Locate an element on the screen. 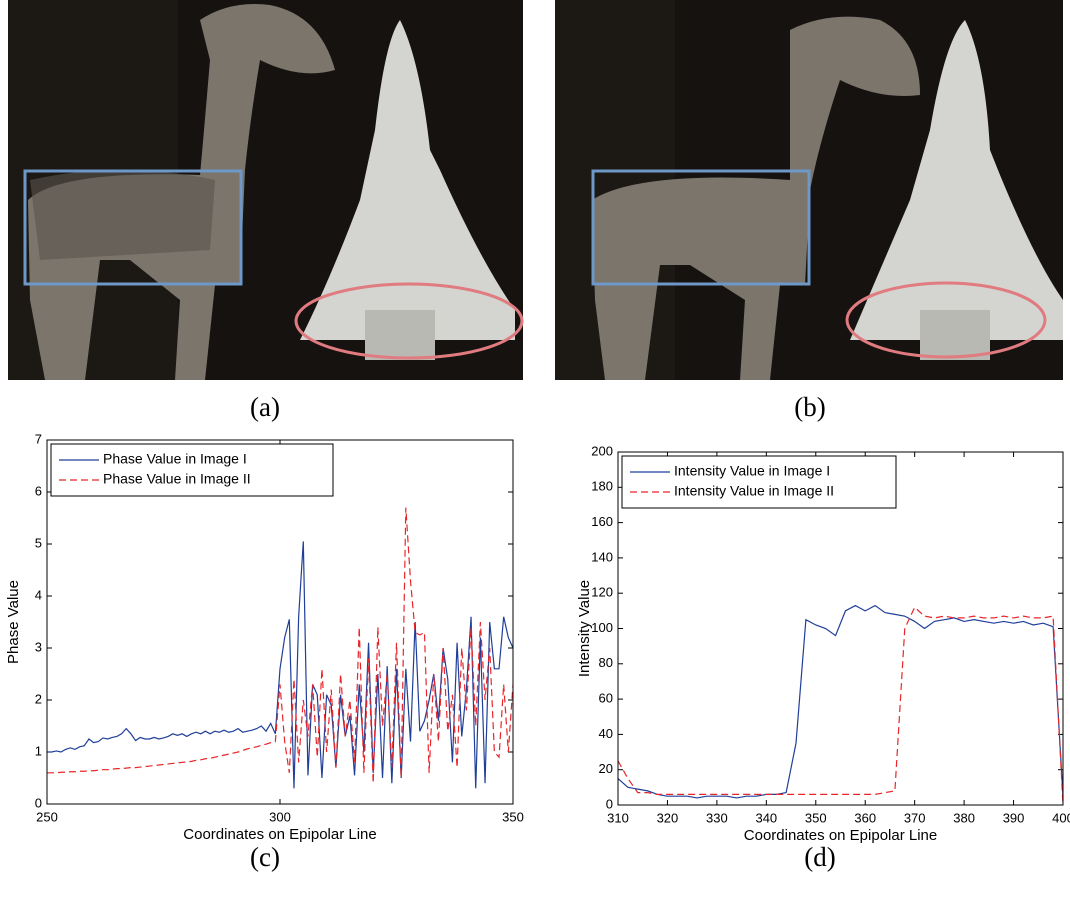  y-tick-label: 5 is located at coordinates (38, 542).